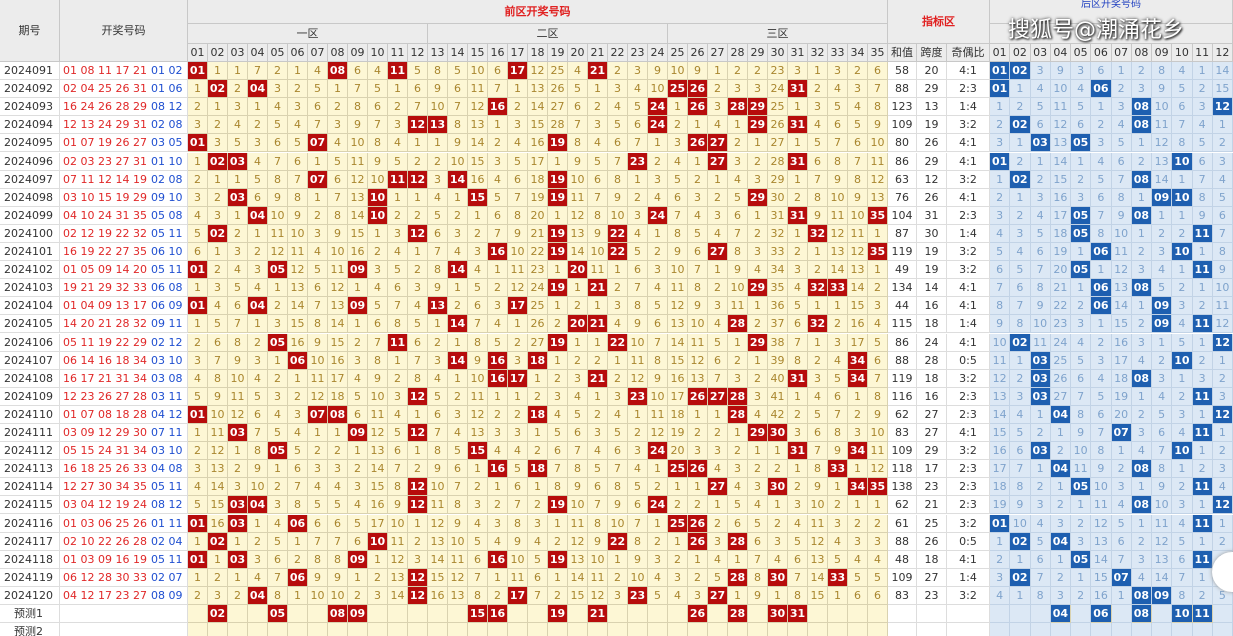  What do you see at coordinates (902, 233) in the screenshot?
I see `stat-sum: 87` at bounding box center [902, 233].